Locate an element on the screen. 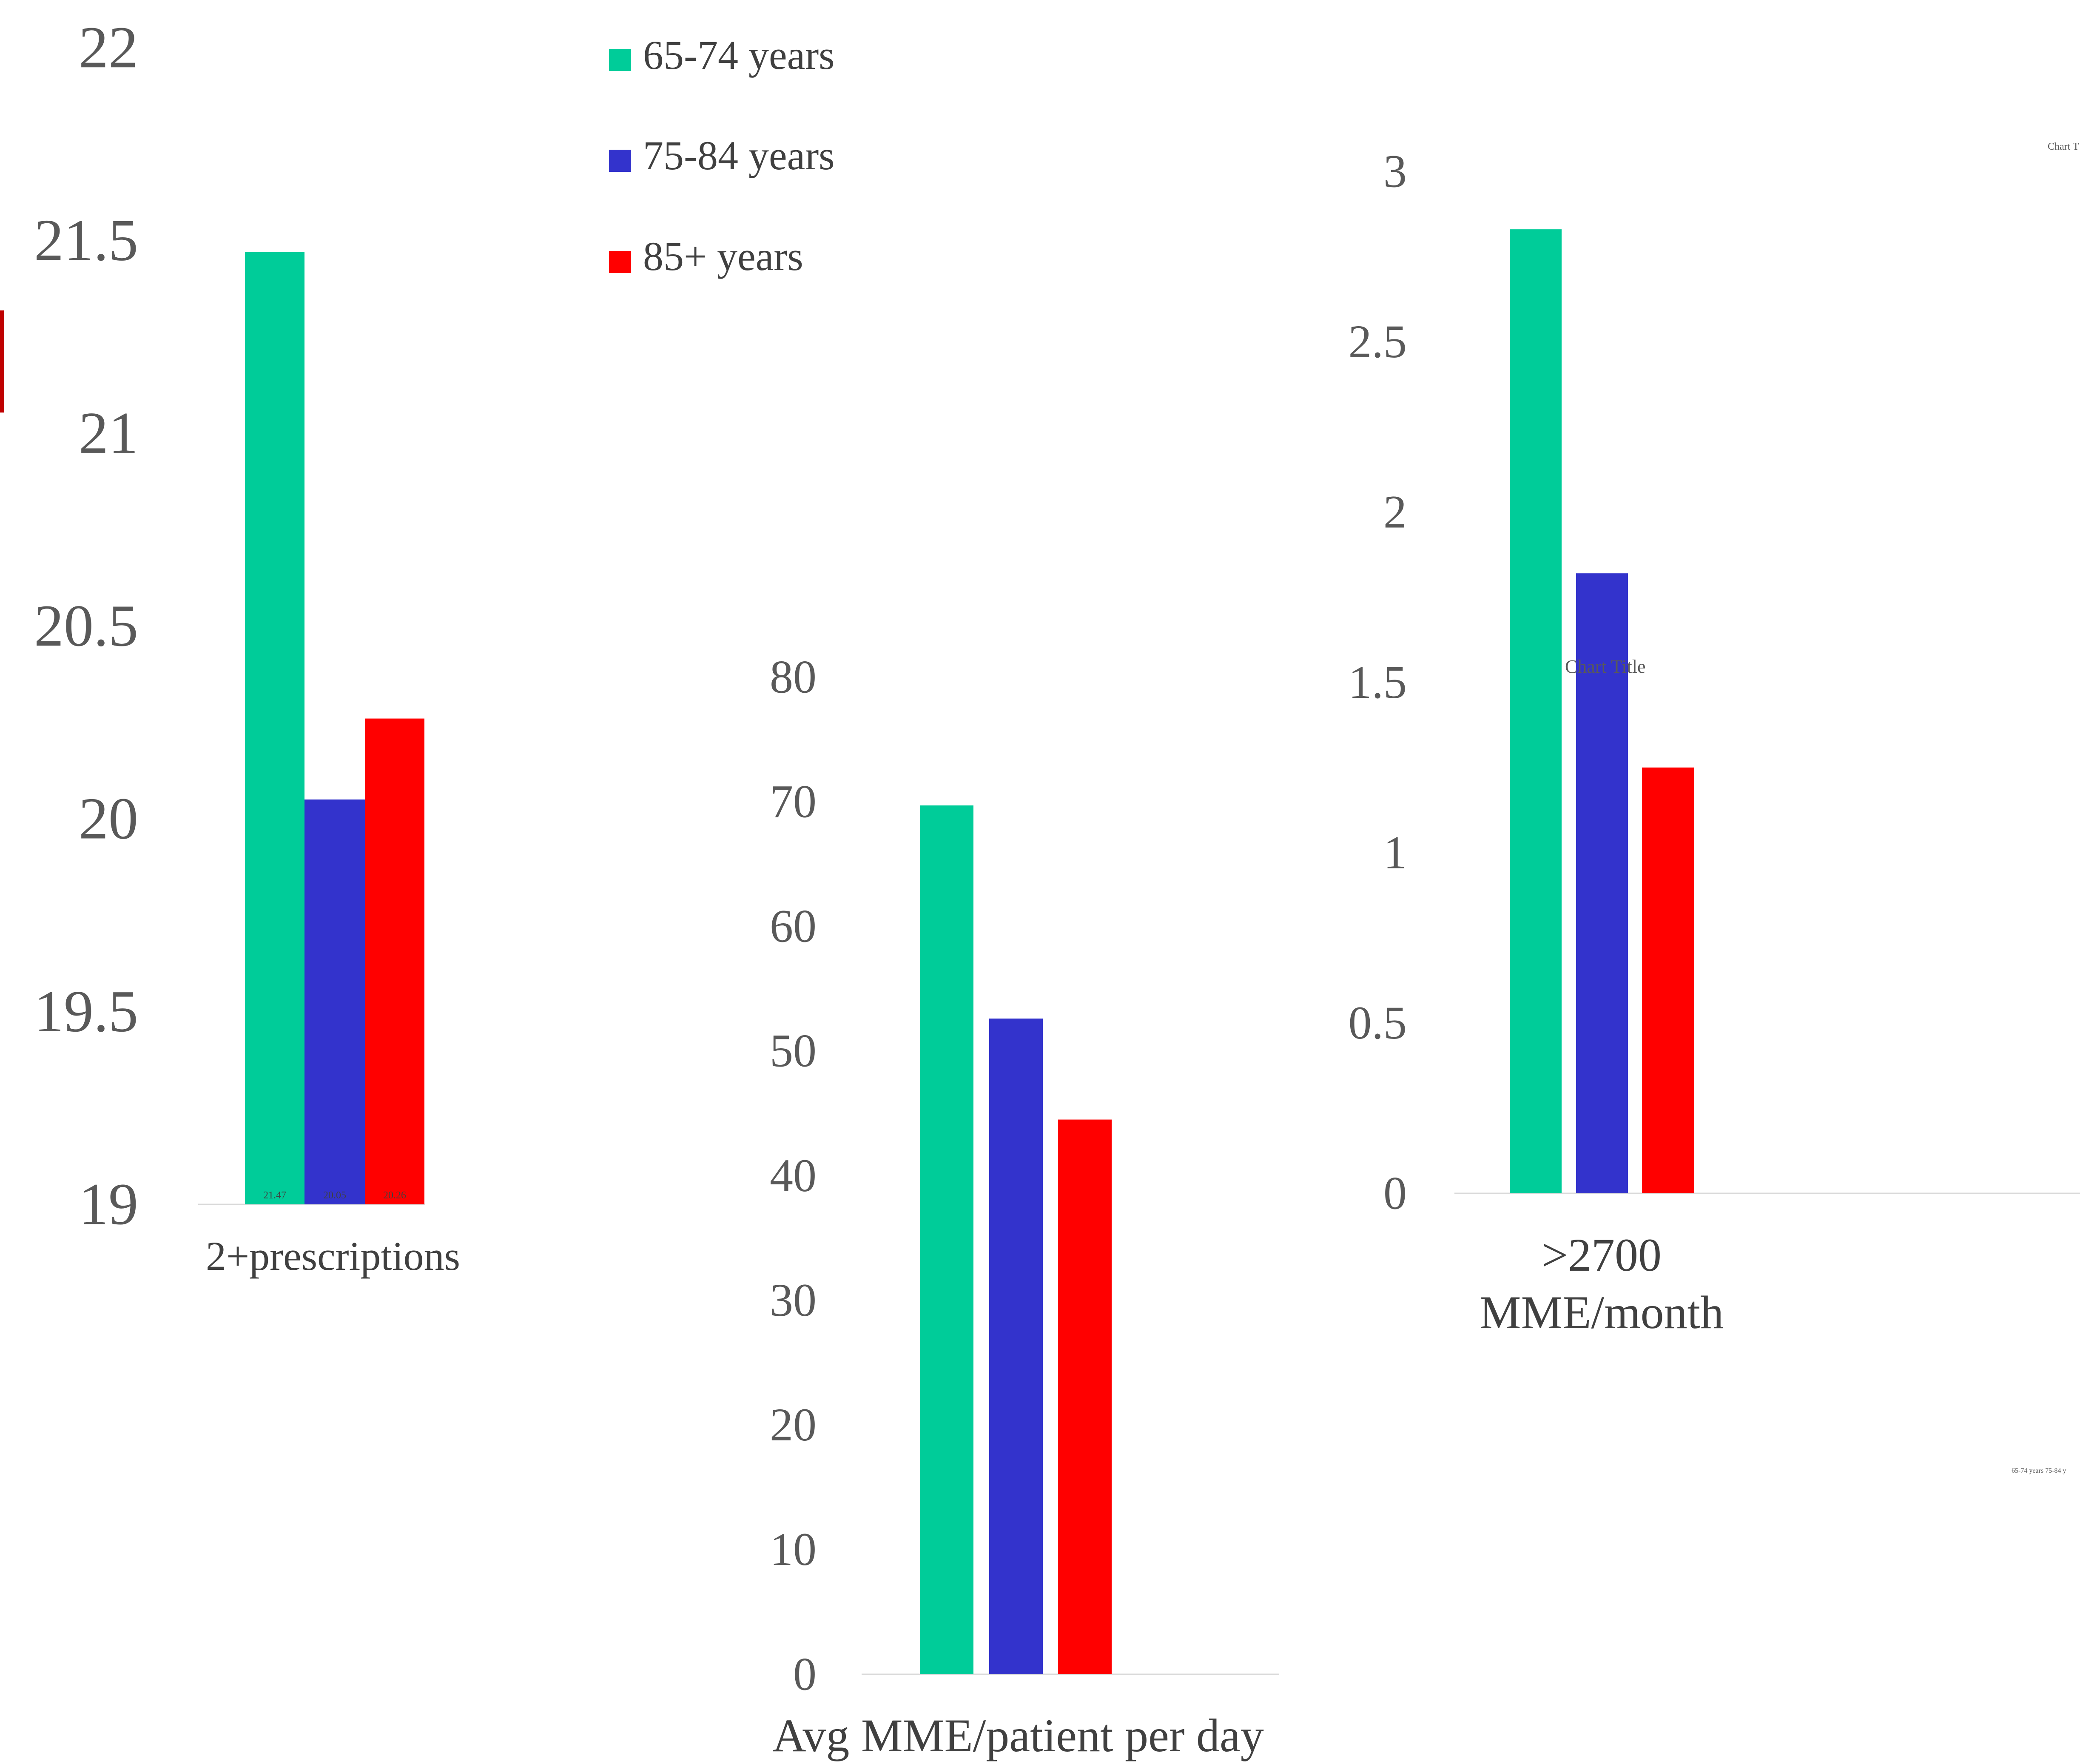  overlay-mini-legend: 65-74 years 75-84 y is located at coordinates (2039, 1470).